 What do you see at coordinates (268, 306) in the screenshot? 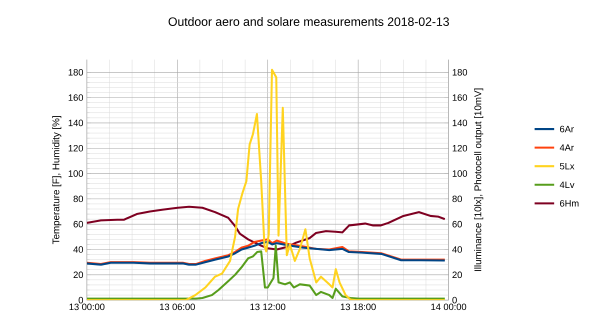
I see `x-tick-label: 13 12:00` at bounding box center [268, 306].